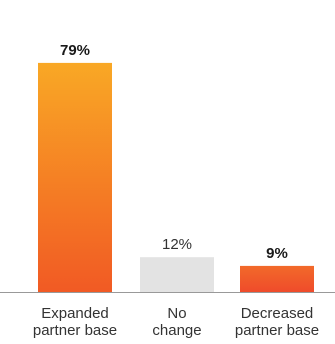  What do you see at coordinates (176, 313) in the screenshot?
I see `category-label-2-line-1: No` at bounding box center [176, 313].